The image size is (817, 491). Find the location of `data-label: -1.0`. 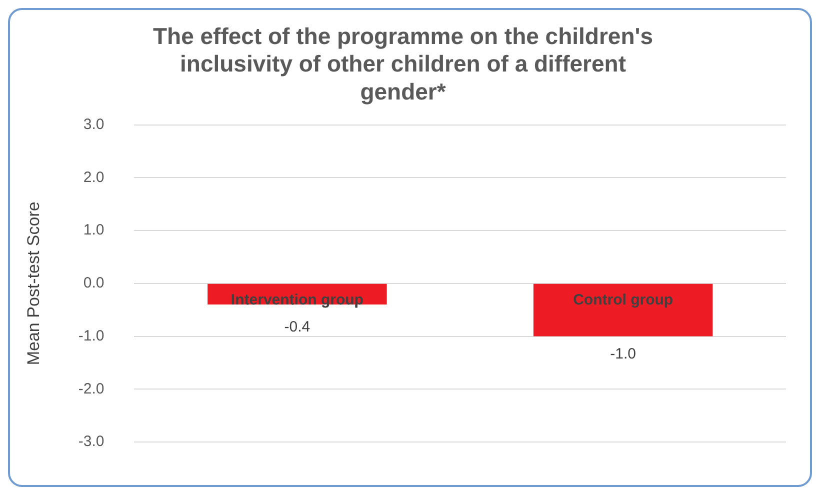

data-label: -1.0 is located at coordinates (623, 353).